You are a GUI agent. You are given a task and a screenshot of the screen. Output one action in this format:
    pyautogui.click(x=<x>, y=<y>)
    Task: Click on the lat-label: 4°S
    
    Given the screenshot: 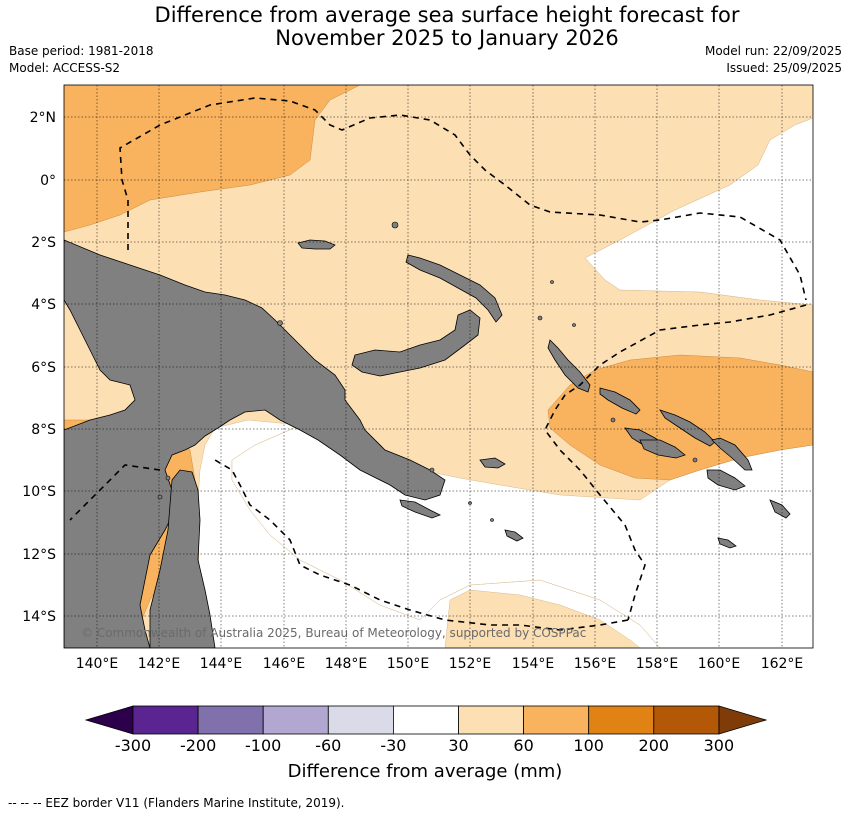 What is the action you would take?
    pyautogui.click(x=43, y=305)
    